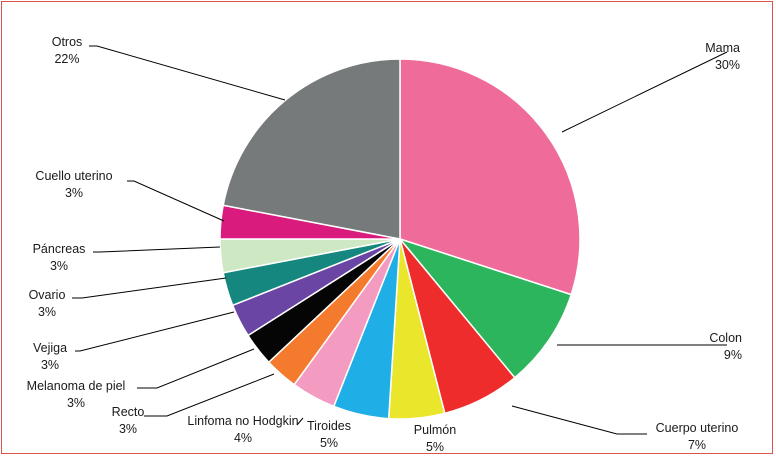 The image size is (776, 459). Describe the element at coordinates (59, 257) in the screenshot. I see `slice-label: Páncreas 3%` at that location.